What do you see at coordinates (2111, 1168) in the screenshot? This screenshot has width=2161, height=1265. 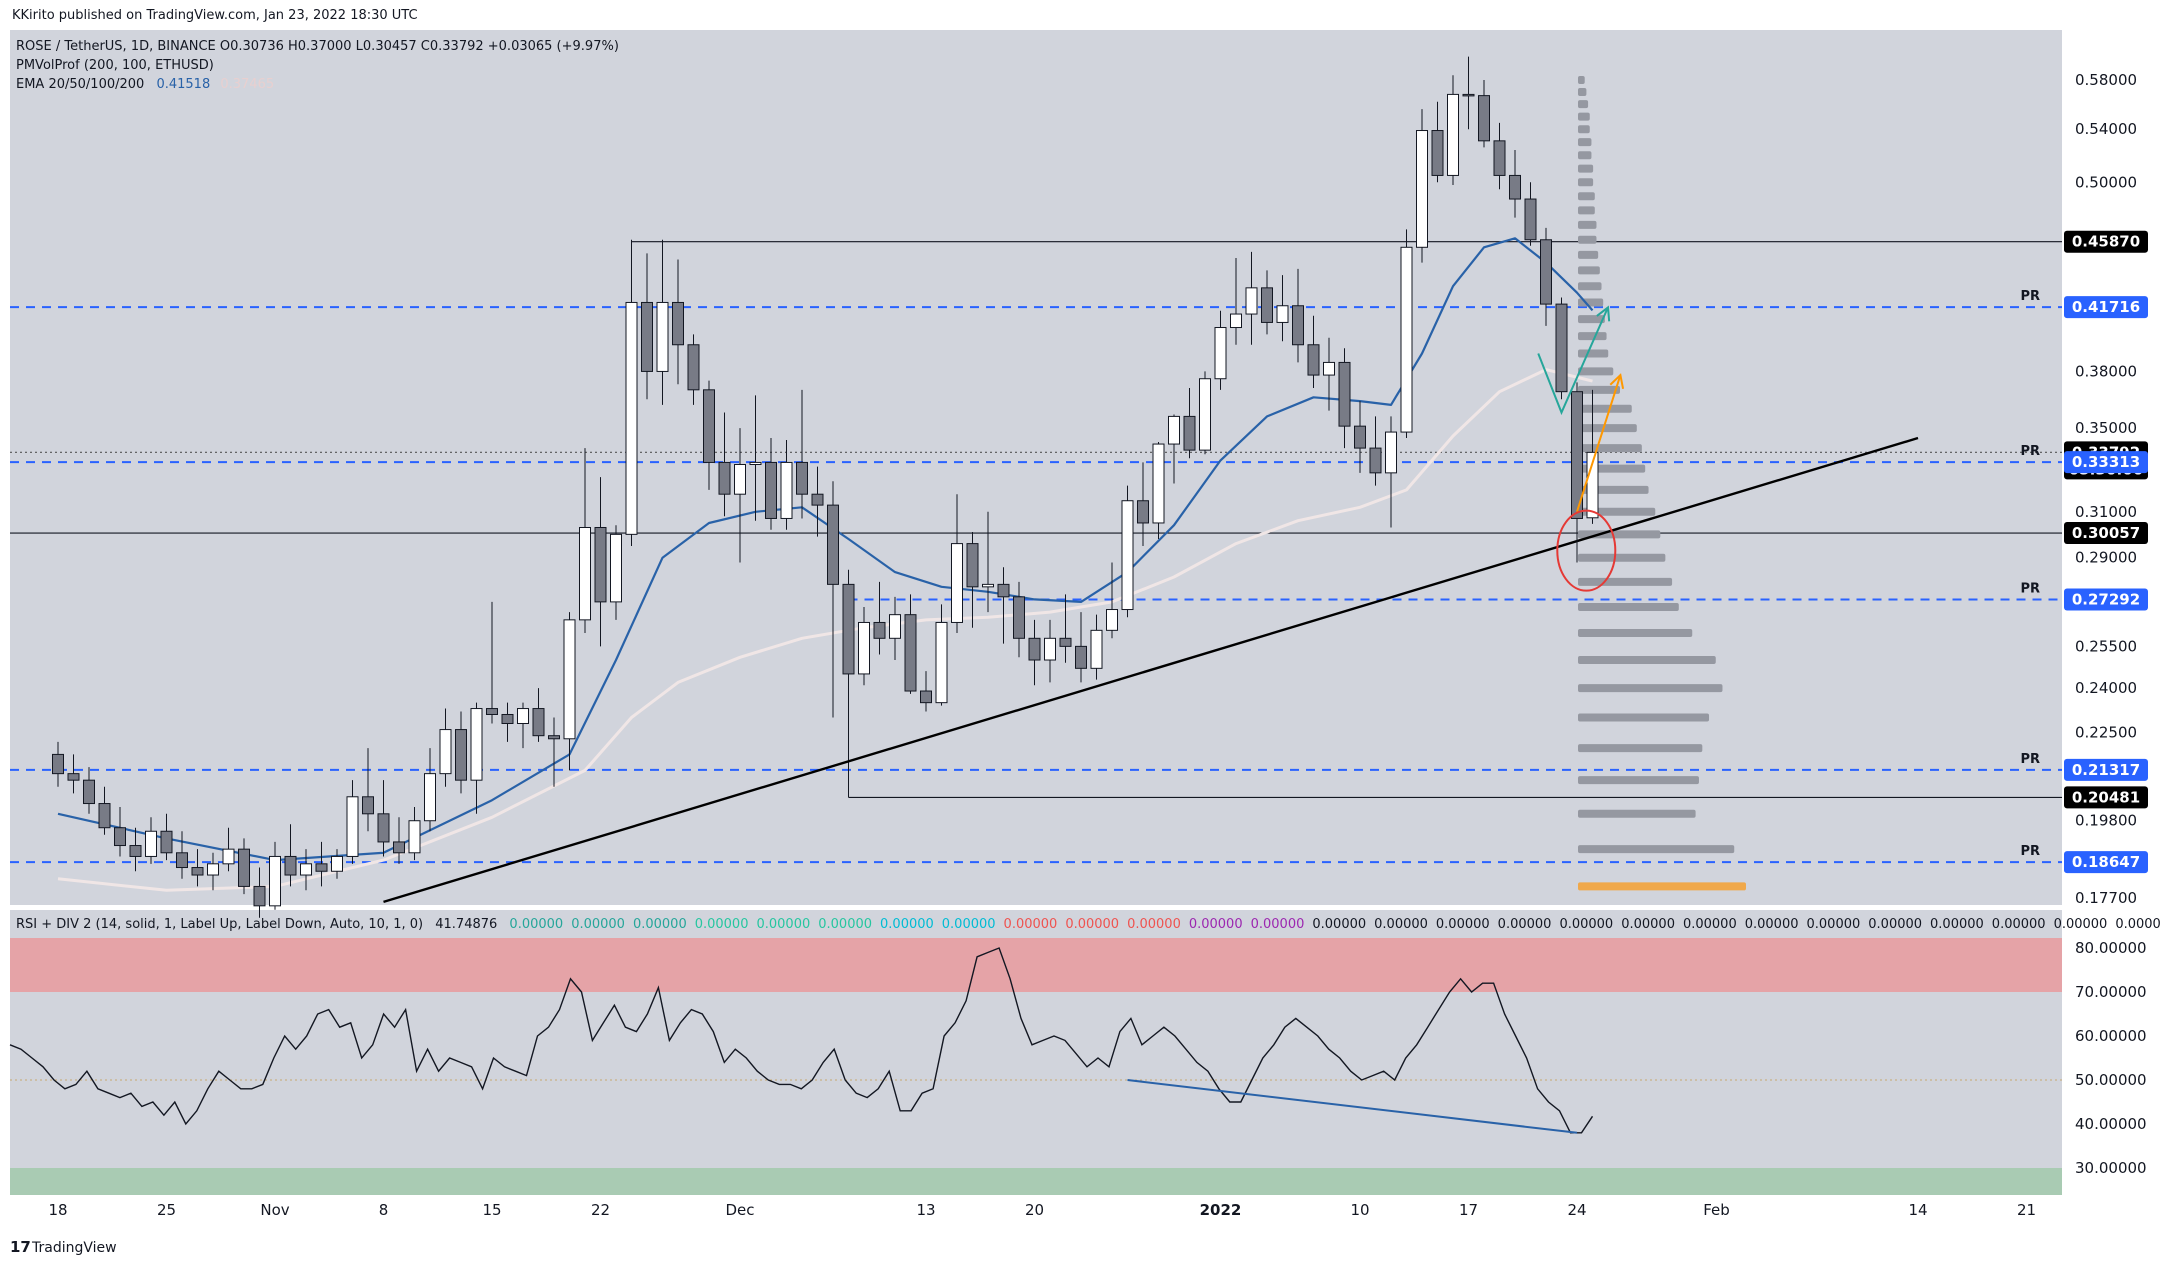 I see `rsi-tick-label: 30.00000` at bounding box center [2111, 1168].